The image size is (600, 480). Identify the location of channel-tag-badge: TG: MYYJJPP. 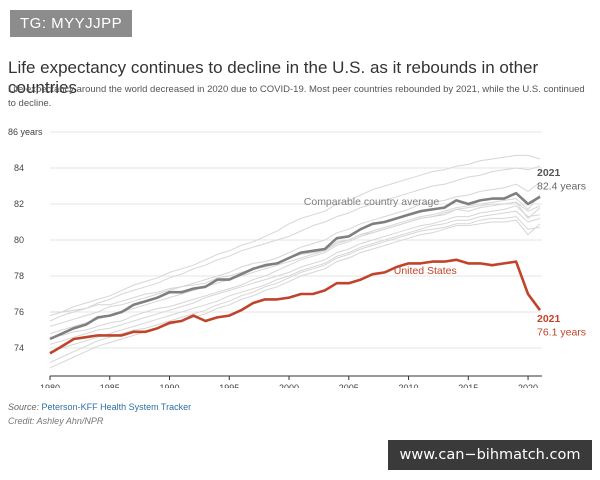
(71, 23).